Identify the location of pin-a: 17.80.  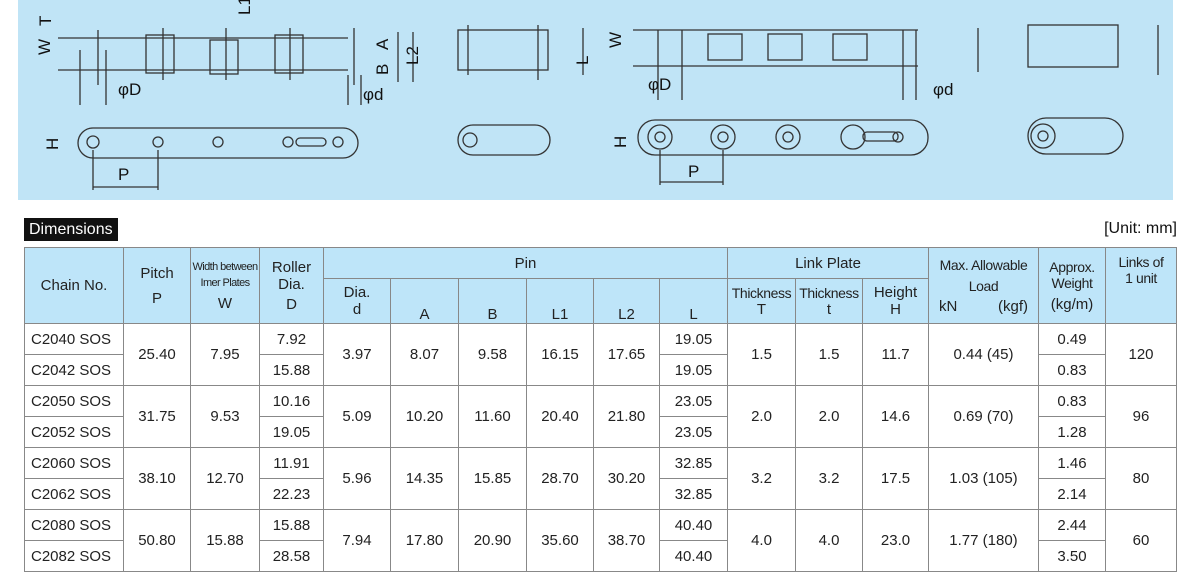
(424, 540).